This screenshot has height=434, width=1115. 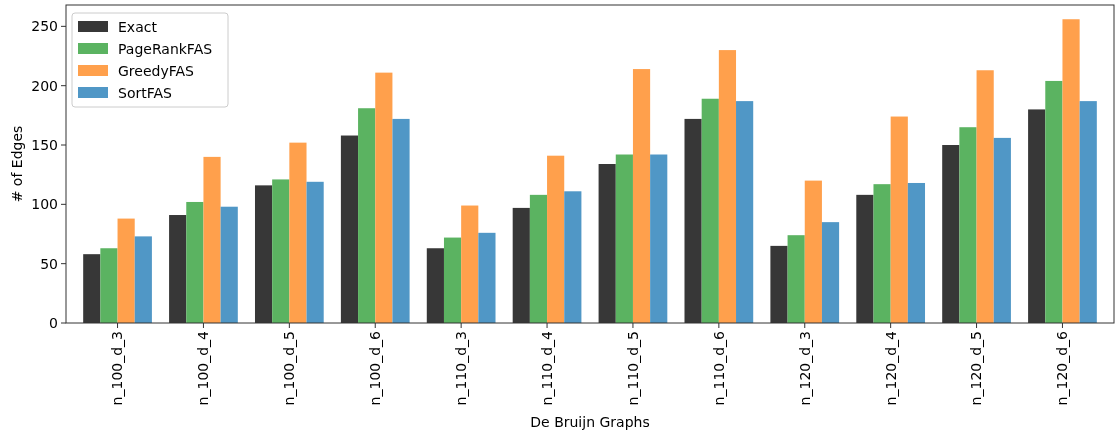 What do you see at coordinates (890, 368) in the screenshot?
I see `x-tick-label: n_120_d_4` at bounding box center [890, 368].